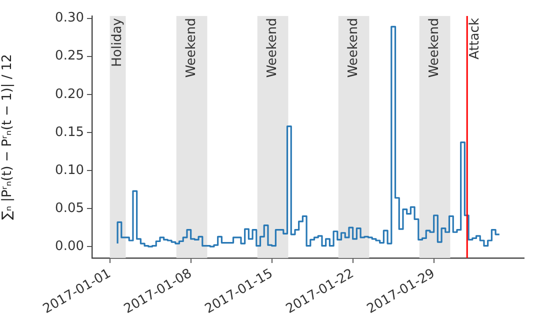 The height and width of the screenshot is (336, 541). What do you see at coordinates (69, 94) in the screenshot?
I see `y-tick-label: 0.20` at bounding box center [69, 94].